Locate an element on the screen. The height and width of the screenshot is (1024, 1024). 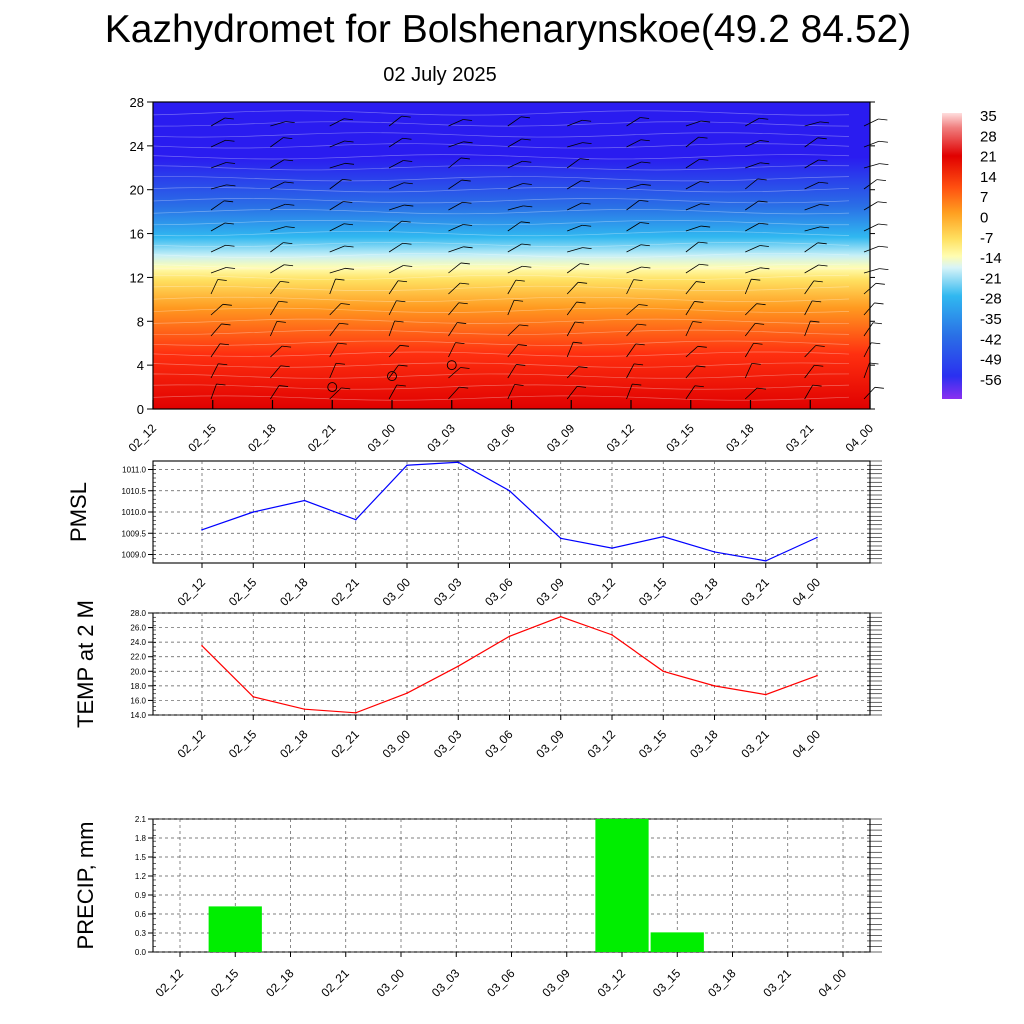
ytick-label: 16.0 is located at coordinates (138, 700).